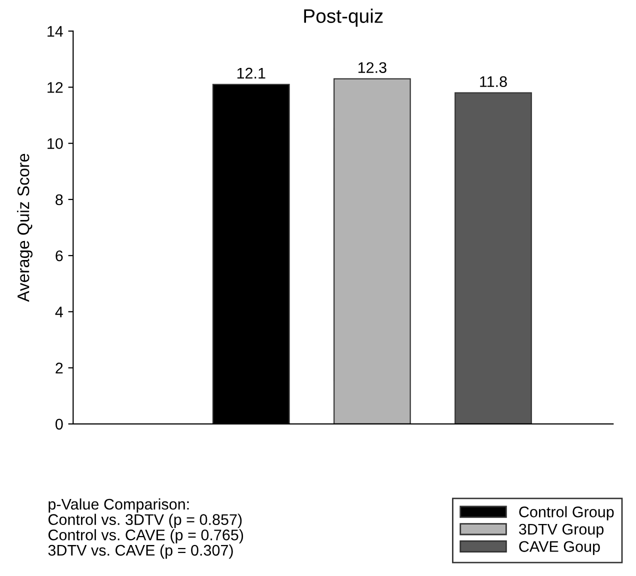  Describe the element at coordinates (251, 73) in the screenshot. I see `data-label: 12.1` at that location.